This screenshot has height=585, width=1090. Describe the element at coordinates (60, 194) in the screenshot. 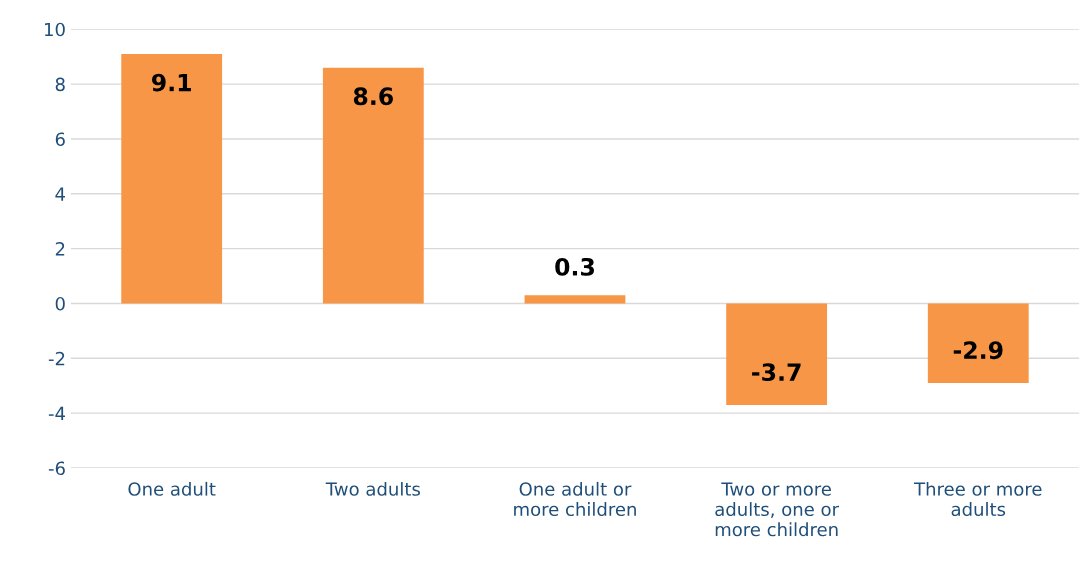

I see `y-tick-label: 4` at that location.